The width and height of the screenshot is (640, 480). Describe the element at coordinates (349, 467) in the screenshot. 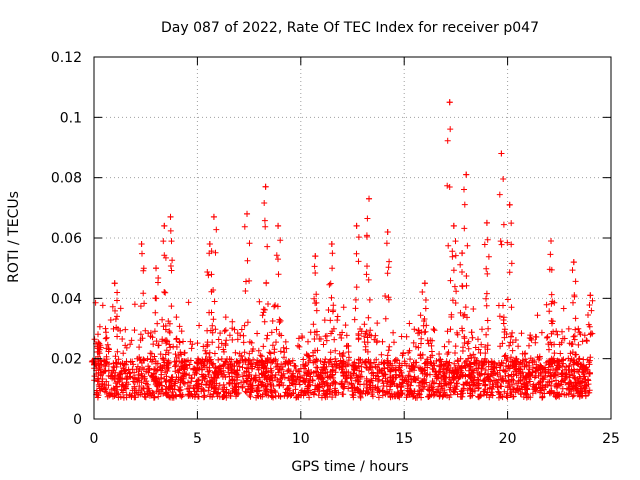

I see `x-axis-label: GPS time / hours` at that location.